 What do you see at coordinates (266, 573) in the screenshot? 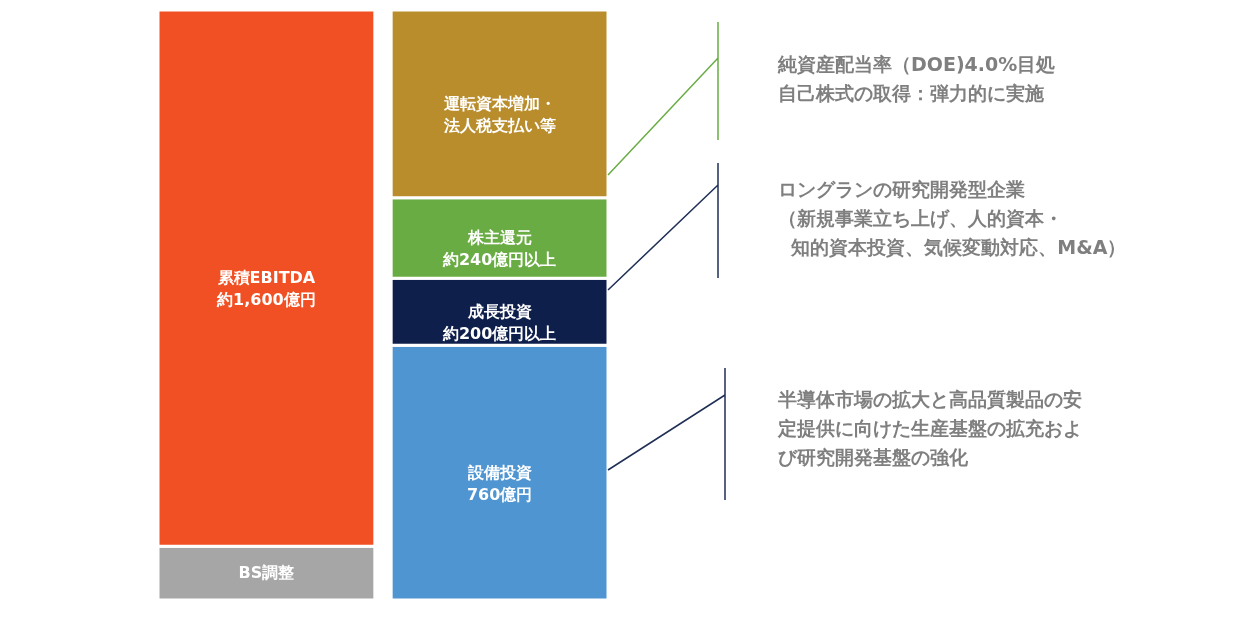
I see `data-label: BS調整` at bounding box center [266, 573].